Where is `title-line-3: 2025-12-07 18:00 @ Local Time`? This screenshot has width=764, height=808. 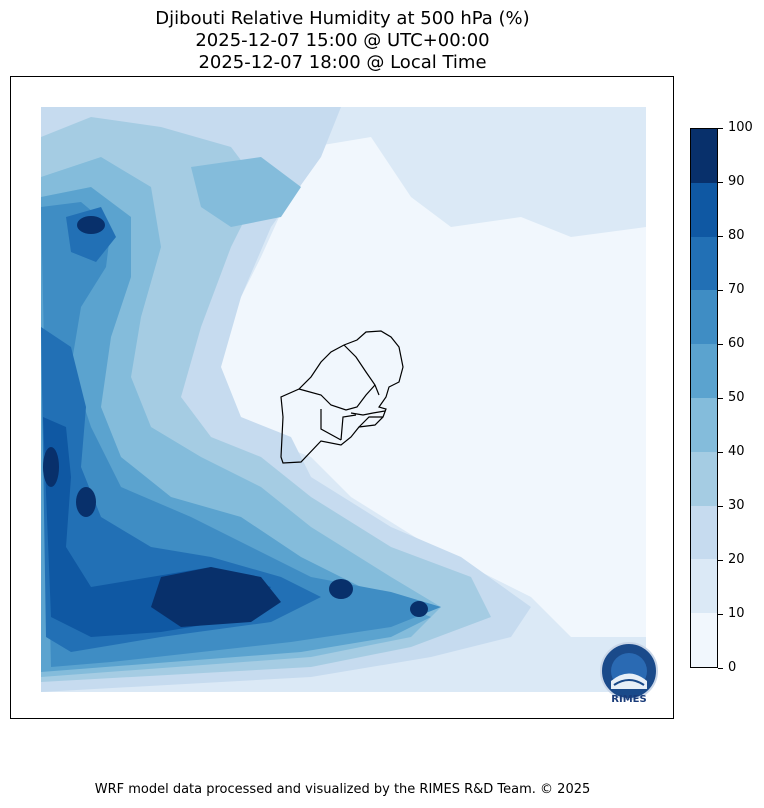
title-line-3: 2025-12-07 18:00 @ Local Time is located at coordinates (342, 62).